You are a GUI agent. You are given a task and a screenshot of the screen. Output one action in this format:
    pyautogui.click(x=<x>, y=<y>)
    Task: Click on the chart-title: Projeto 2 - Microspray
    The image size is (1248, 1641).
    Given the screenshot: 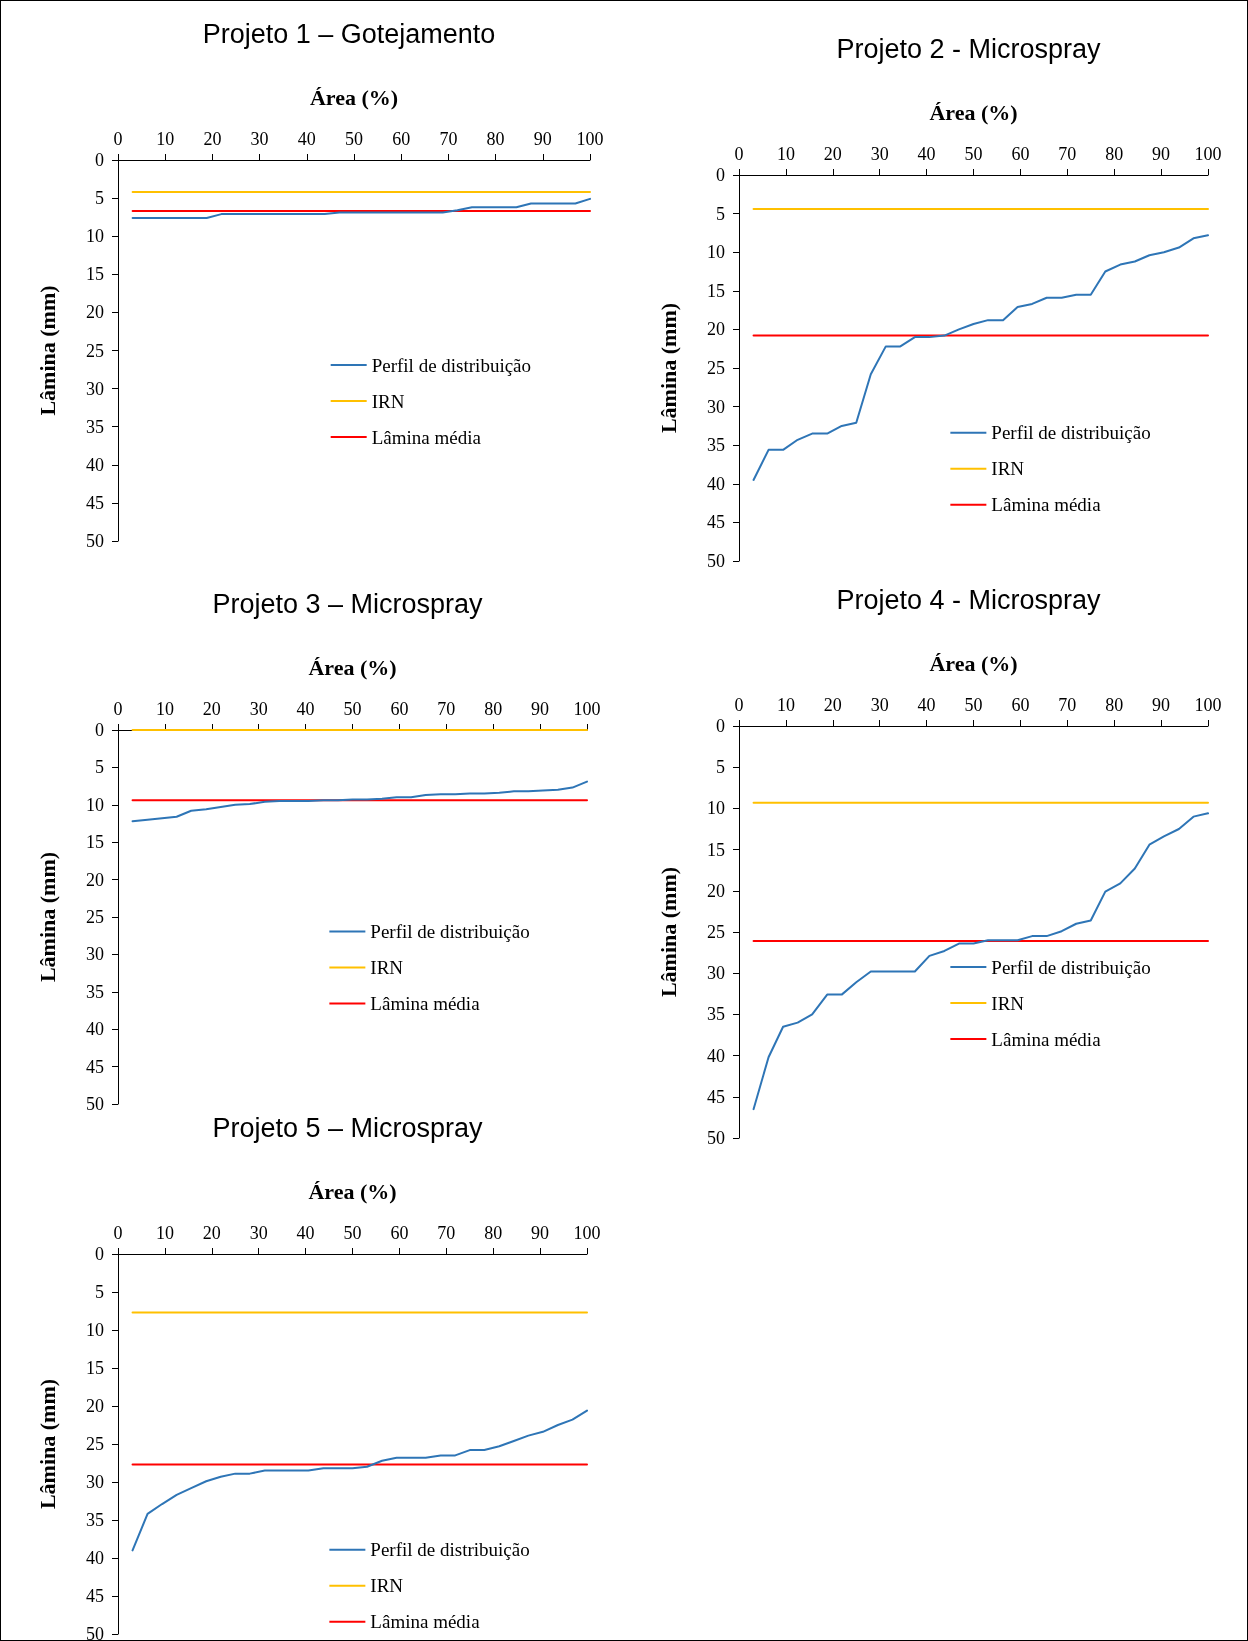 What is the action you would take?
    pyautogui.click(x=969, y=48)
    